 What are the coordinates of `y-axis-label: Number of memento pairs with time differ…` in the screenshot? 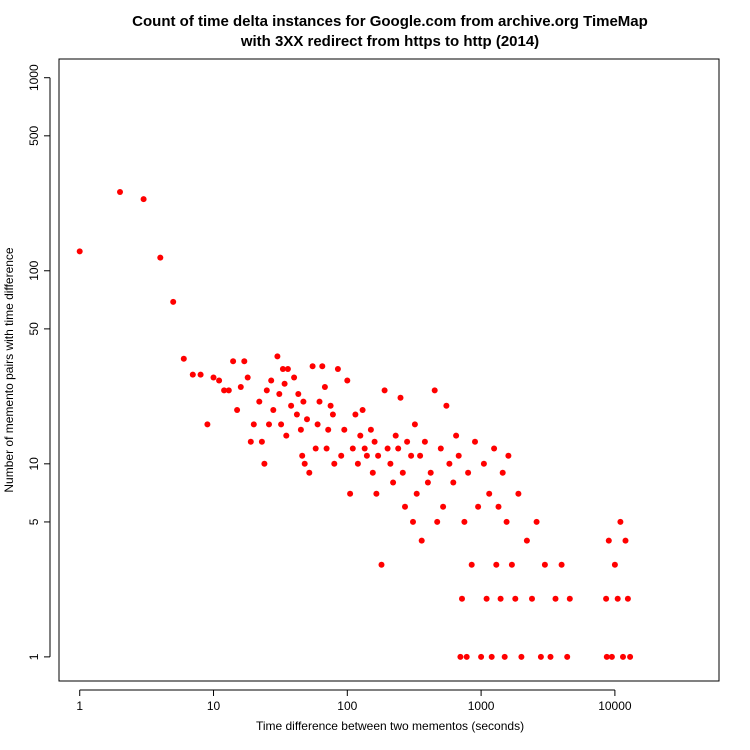 It's located at (9, 370).